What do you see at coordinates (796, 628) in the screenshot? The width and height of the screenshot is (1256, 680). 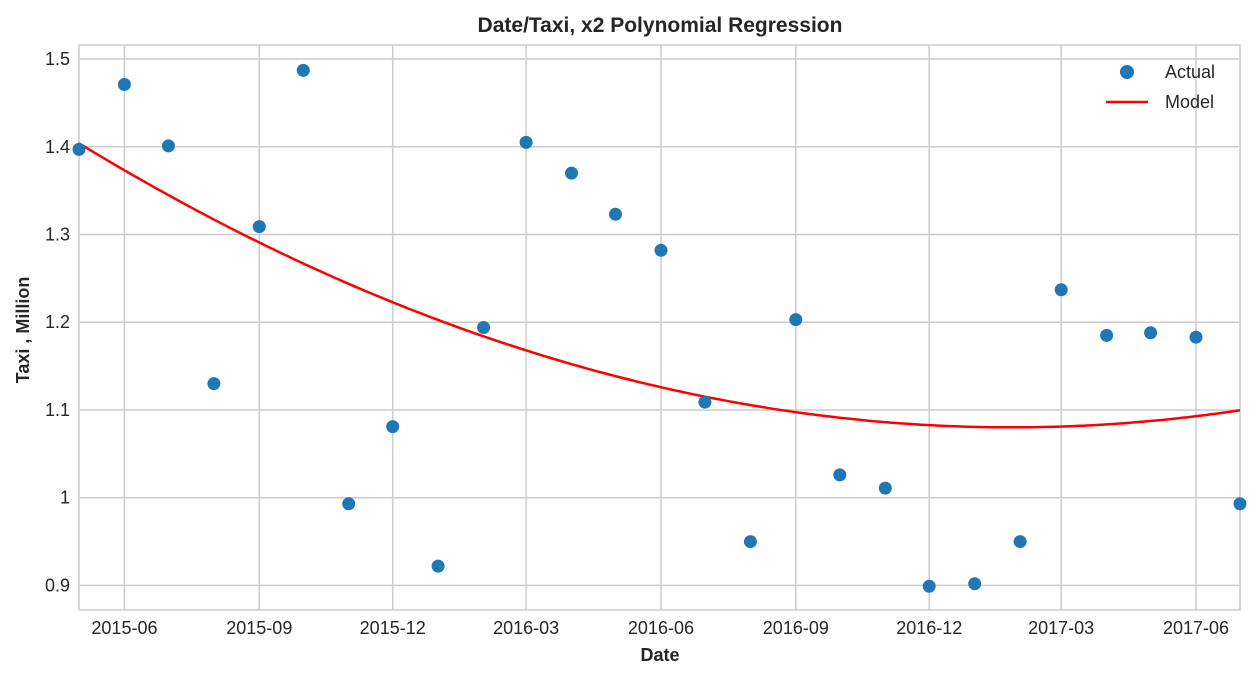 I see `x-tick-label: 2016-09` at bounding box center [796, 628].